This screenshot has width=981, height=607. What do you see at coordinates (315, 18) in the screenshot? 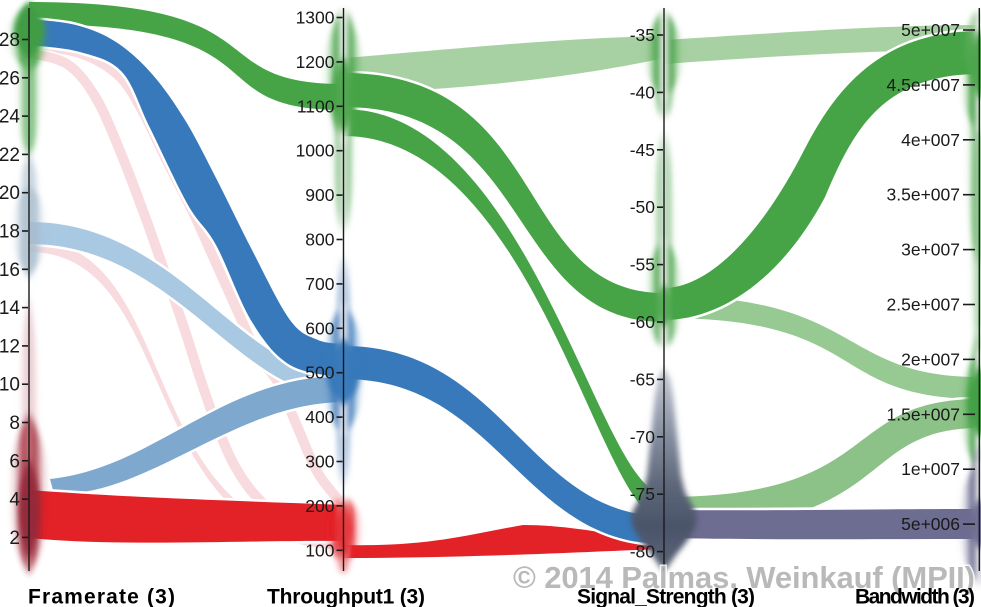
I see `svg-text: 1300` at bounding box center [315, 18].